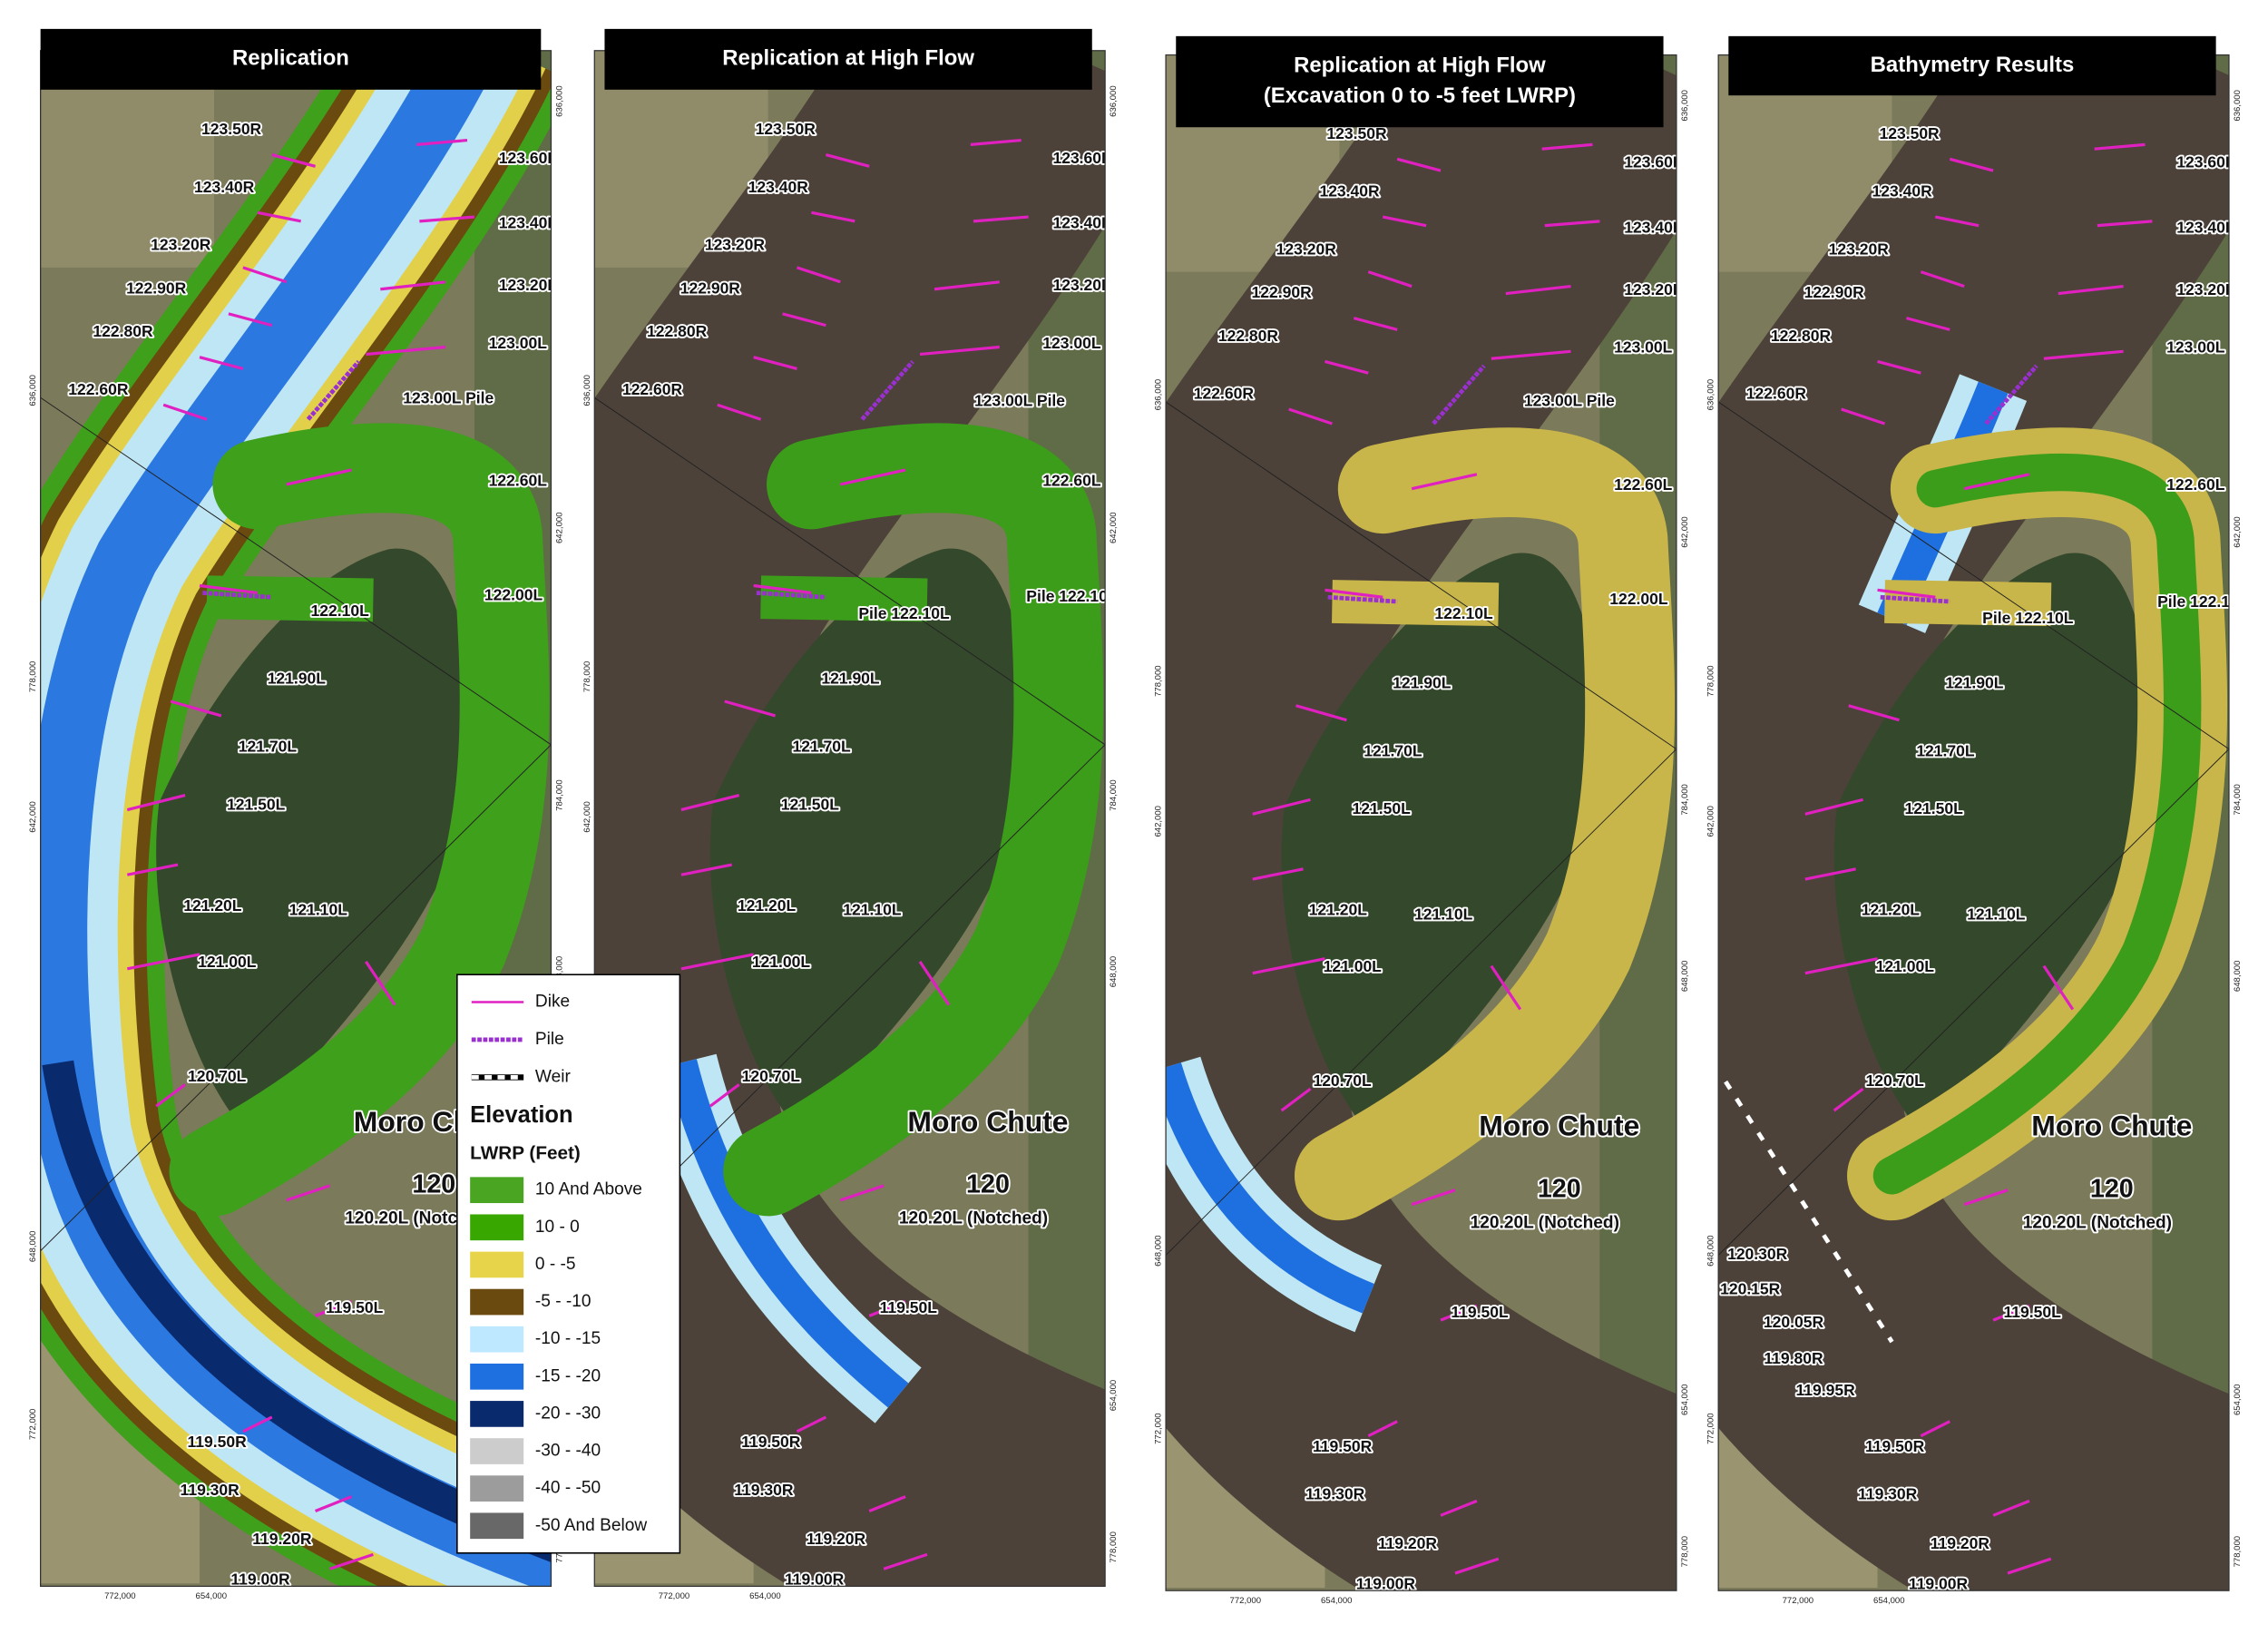  Describe the element at coordinates (974, 1218) in the screenshot. I see `place-label: 120.20L (Notched)` at that location.